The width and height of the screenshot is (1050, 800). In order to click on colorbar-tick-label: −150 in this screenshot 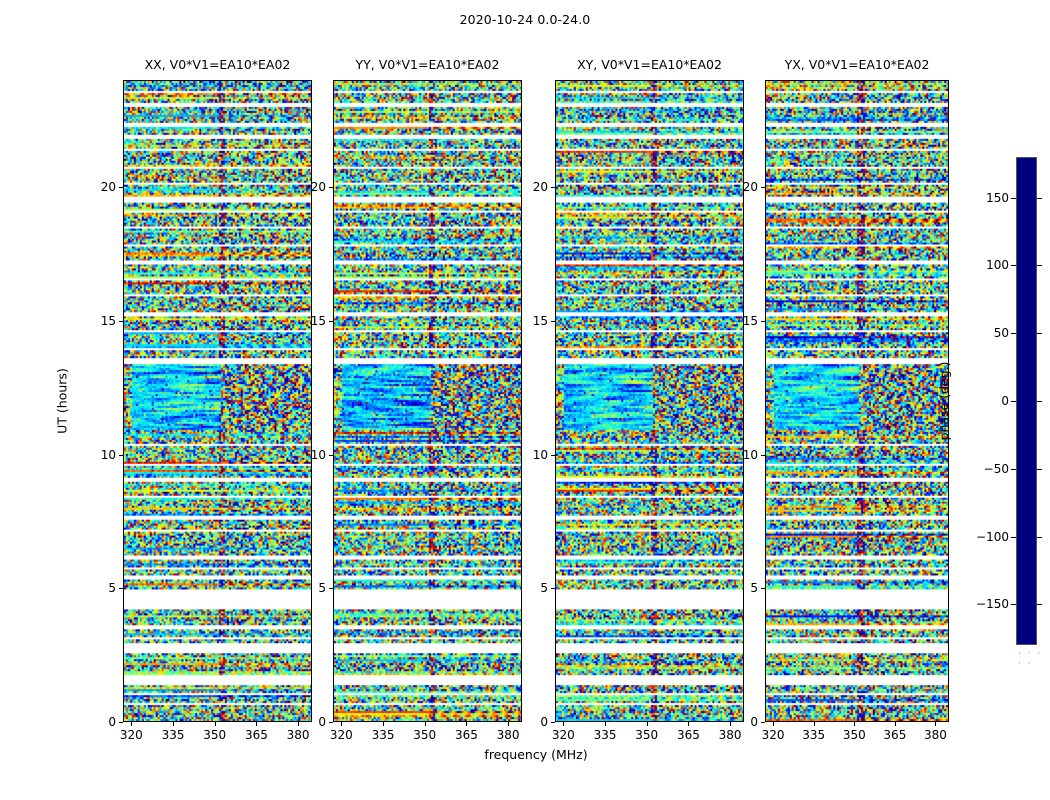, I will do `click(992, 604)`.